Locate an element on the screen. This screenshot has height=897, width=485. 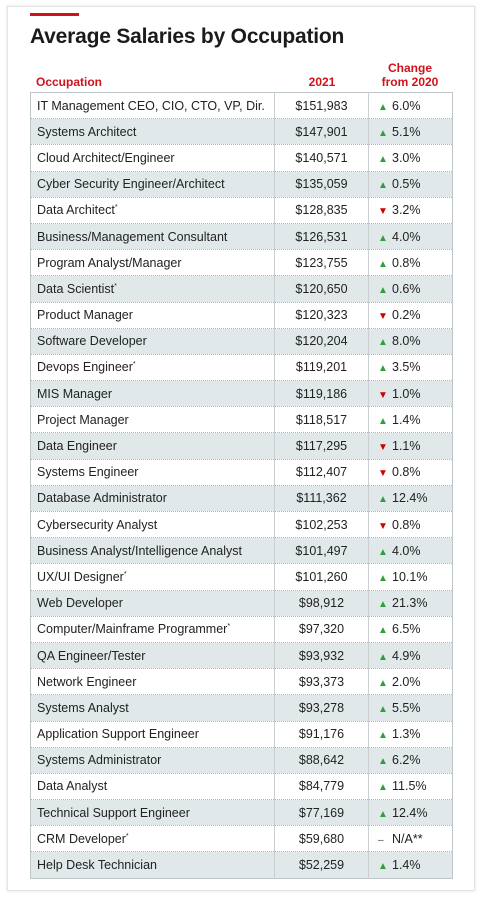
salary-value: $135,059 is located at coordinates (321, 184).